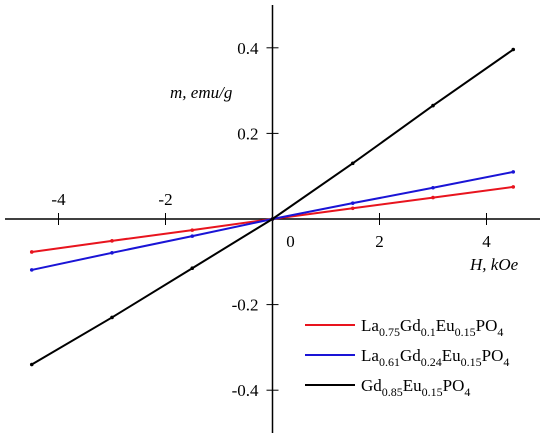 Image resolution: width=550 pixels, height=441 pixels. Describe the element at coordinates (58, 199) in the screenshot. I see `x-tick-label: -4` at that location.